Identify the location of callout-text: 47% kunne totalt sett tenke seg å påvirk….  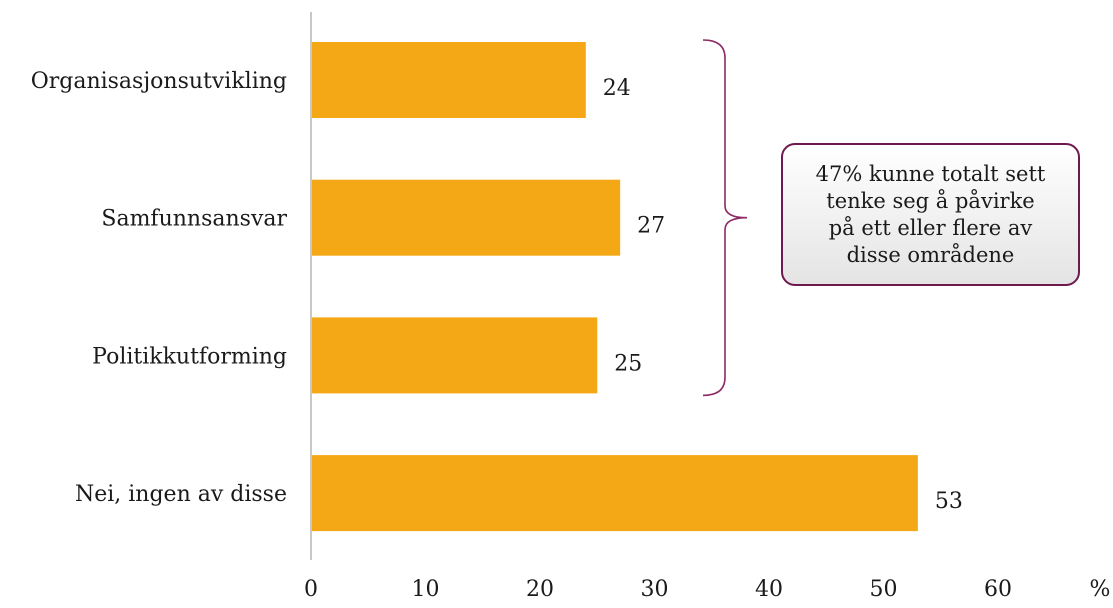
(930, 214).